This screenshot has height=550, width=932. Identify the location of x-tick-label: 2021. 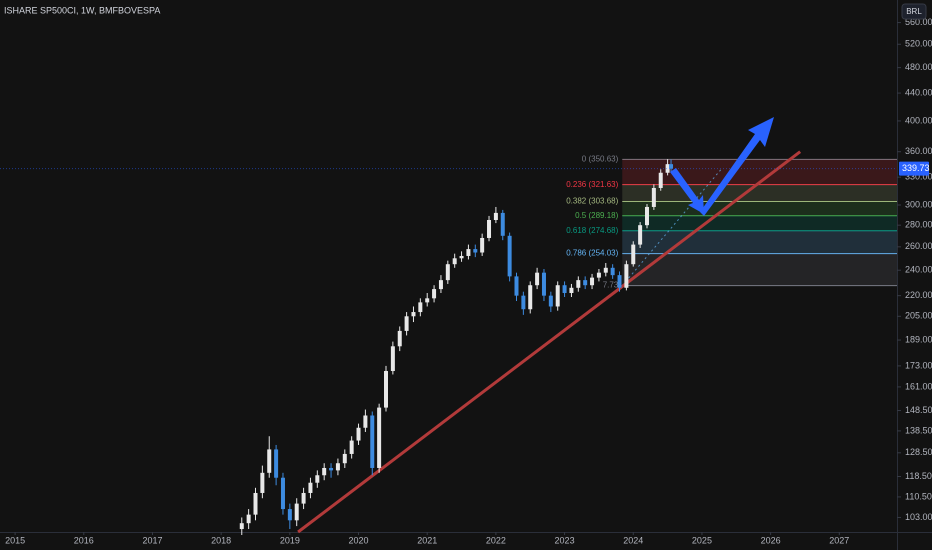
(427, 540).